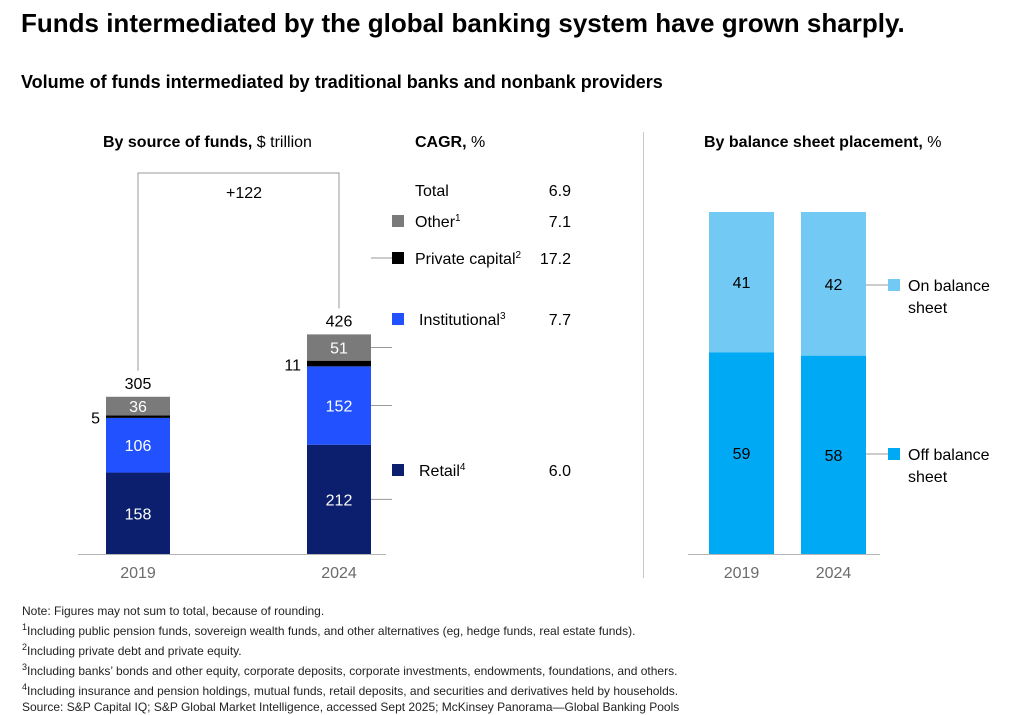 The image size is (1024, 715). What do you see at coordinates (244, 193) in the screenshot?
I see `growth-label: +122` at bounding box center [244, 193].